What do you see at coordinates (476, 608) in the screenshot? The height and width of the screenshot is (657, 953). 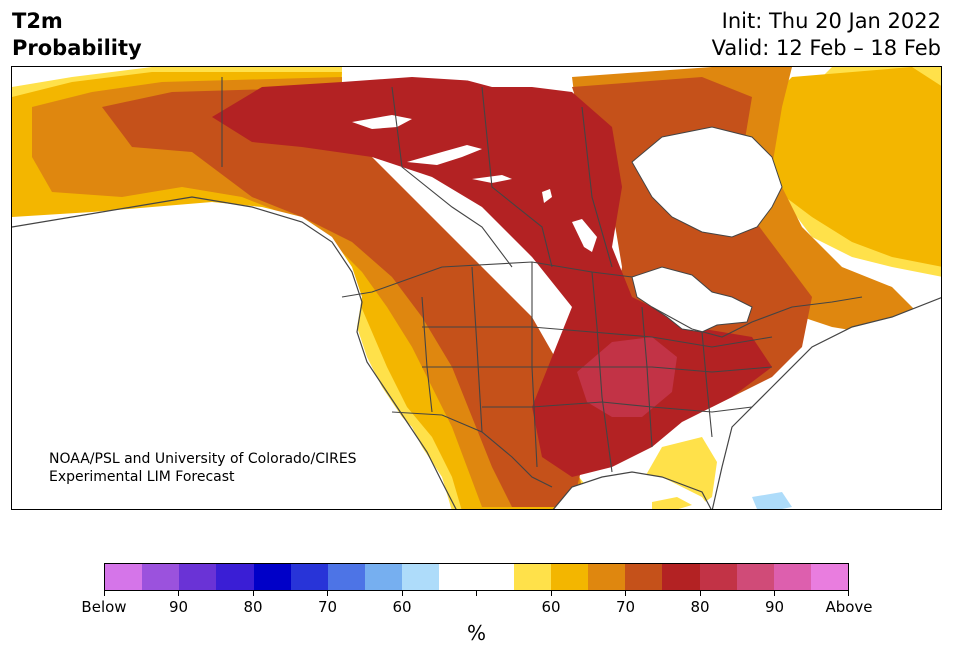 I see `colorbar-labels: Below 90 80 70 60 60 70 80 90 Above` at bounding box center [476, 608].